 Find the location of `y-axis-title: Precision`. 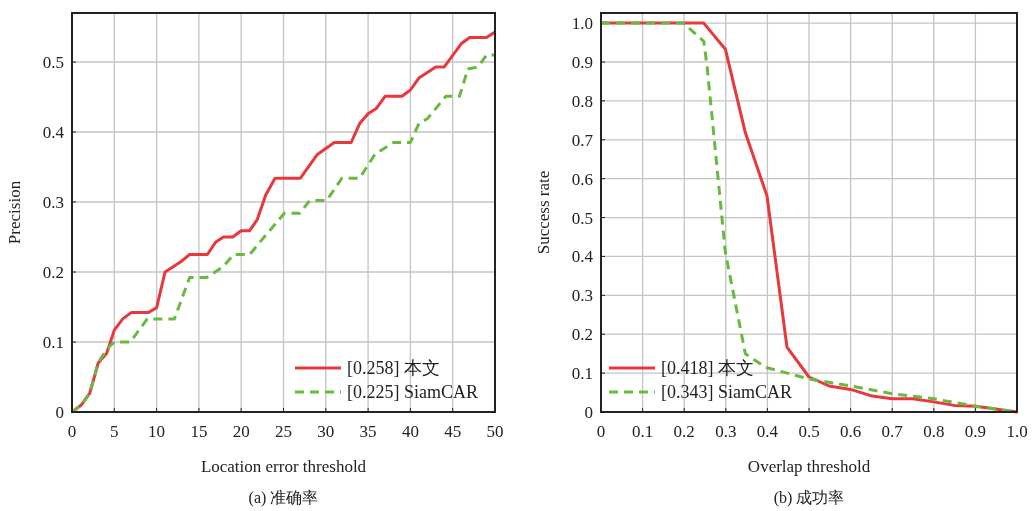

y-axis-title: Precision is located at coordinates (14, 212).